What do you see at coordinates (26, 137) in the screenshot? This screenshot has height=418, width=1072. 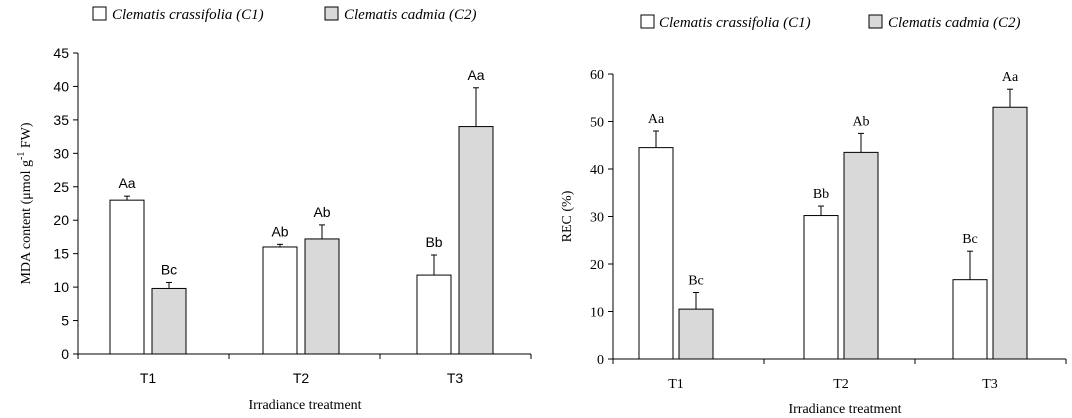 I see `y-axis-title-tail: FW)` at bounding box center [26, 137].